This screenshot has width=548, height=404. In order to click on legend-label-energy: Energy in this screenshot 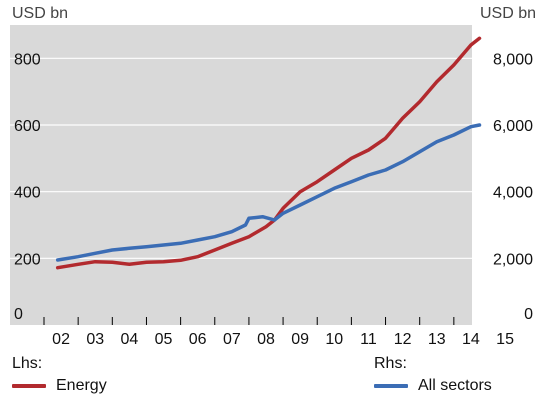, I will do `click(81, 385)`.